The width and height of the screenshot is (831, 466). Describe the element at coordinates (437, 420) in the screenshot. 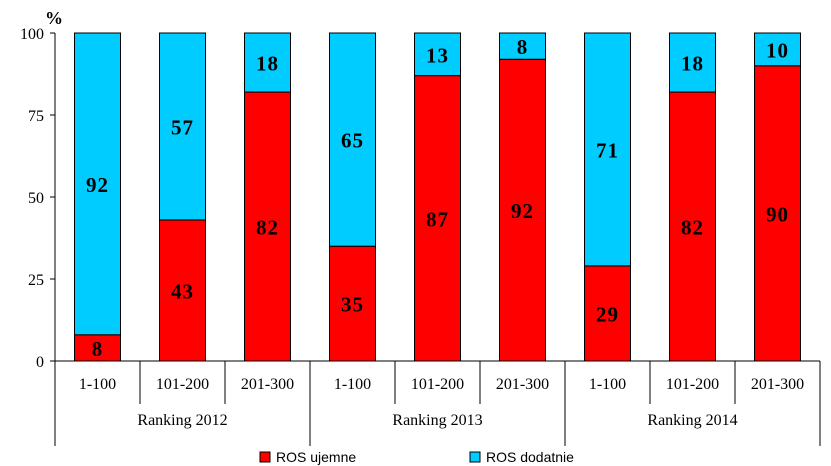

I see `group-label: Ranking 2013` at that location.